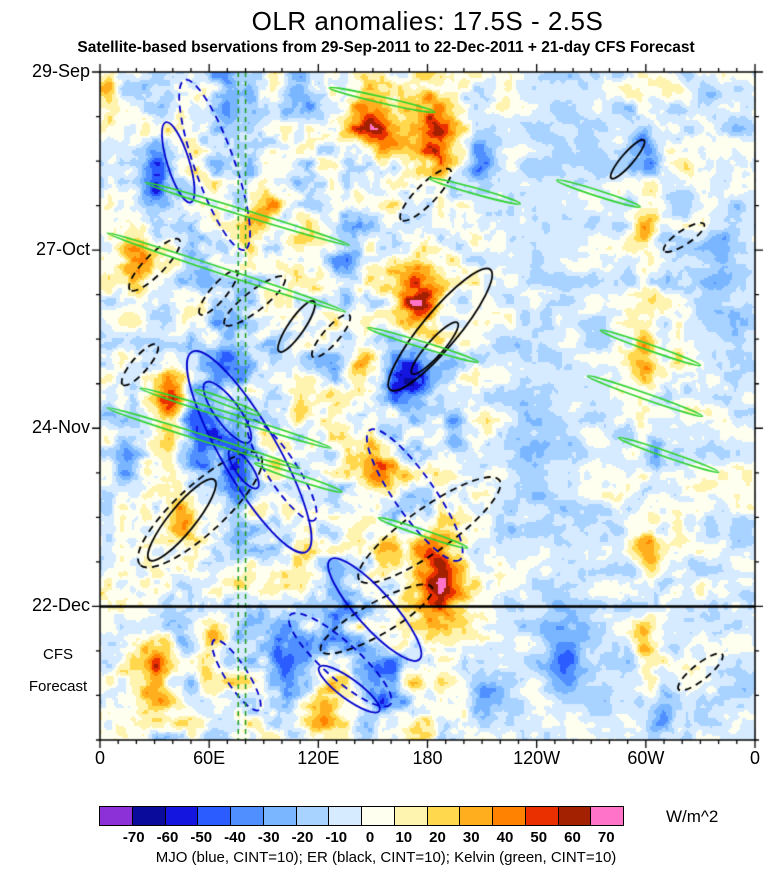  What do you see at coordinates (471, 837) in the screenshot?
I see `colorbar-tick-label: 30` at bounding box center [471, 837].